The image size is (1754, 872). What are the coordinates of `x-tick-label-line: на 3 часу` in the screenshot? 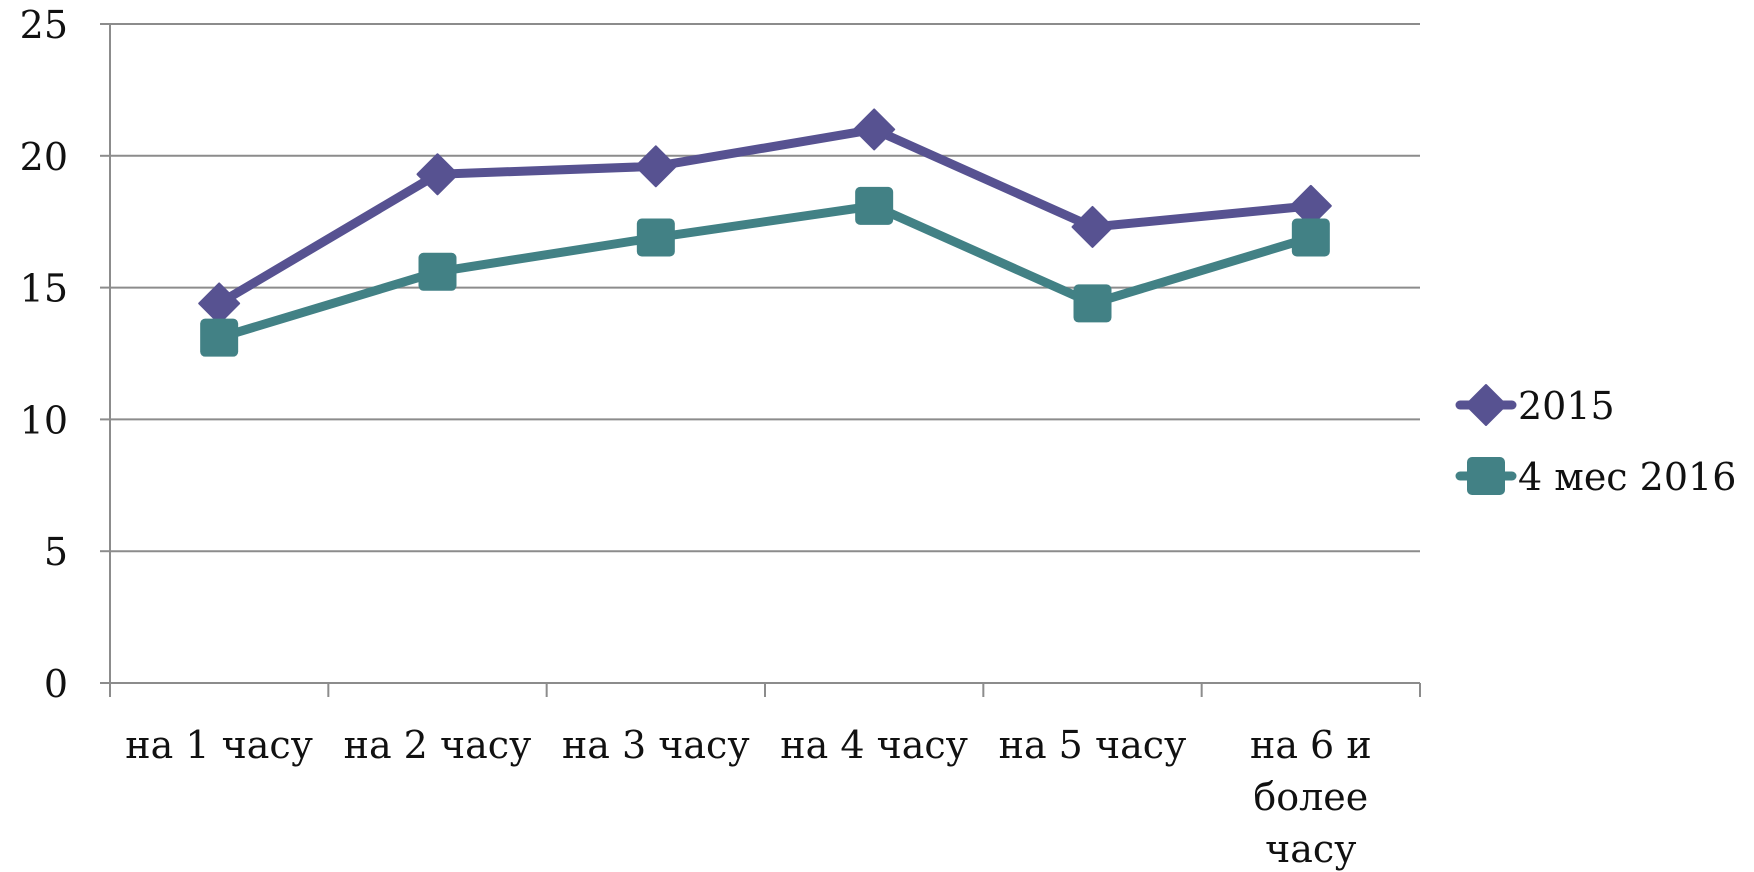 It's located at (656, 745).